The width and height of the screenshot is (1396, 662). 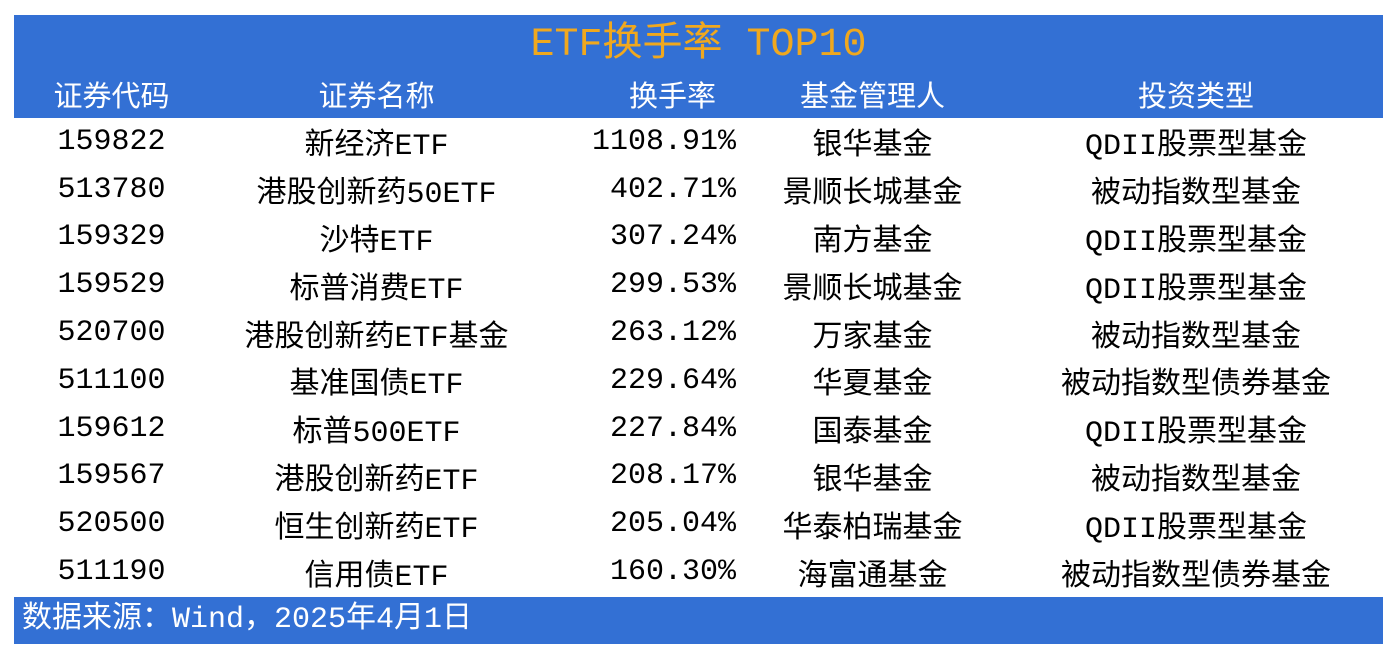 What do you see at coordinates (111, 476) in the screenshot?
I see `cell-code: 159567` at bounding box center [111, 476].